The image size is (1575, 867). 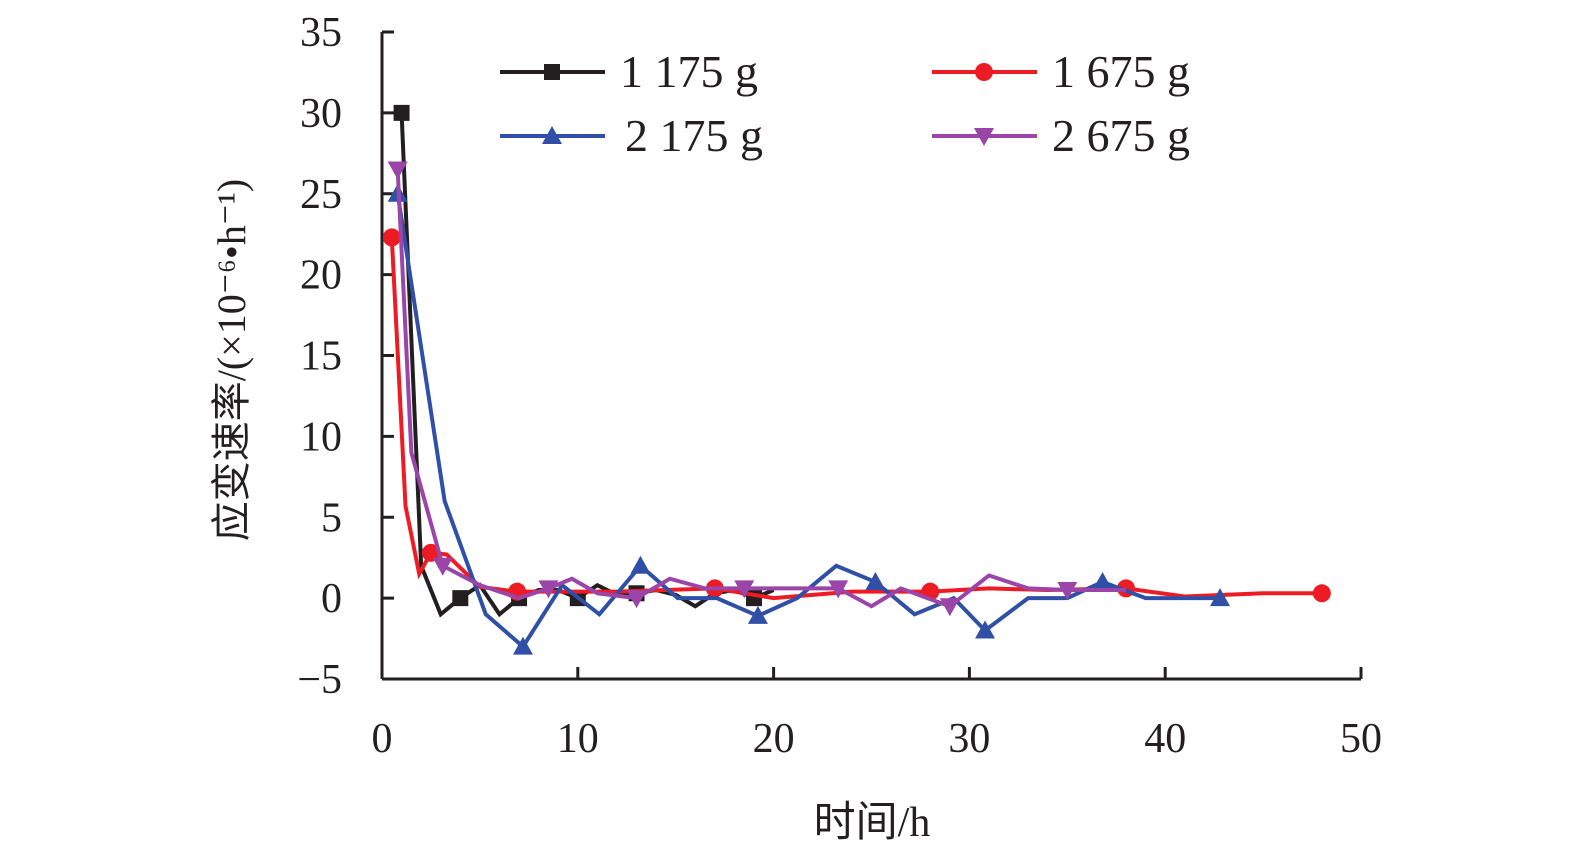 I want to click on x-tick-label: 20, so click(x=774, y=739).